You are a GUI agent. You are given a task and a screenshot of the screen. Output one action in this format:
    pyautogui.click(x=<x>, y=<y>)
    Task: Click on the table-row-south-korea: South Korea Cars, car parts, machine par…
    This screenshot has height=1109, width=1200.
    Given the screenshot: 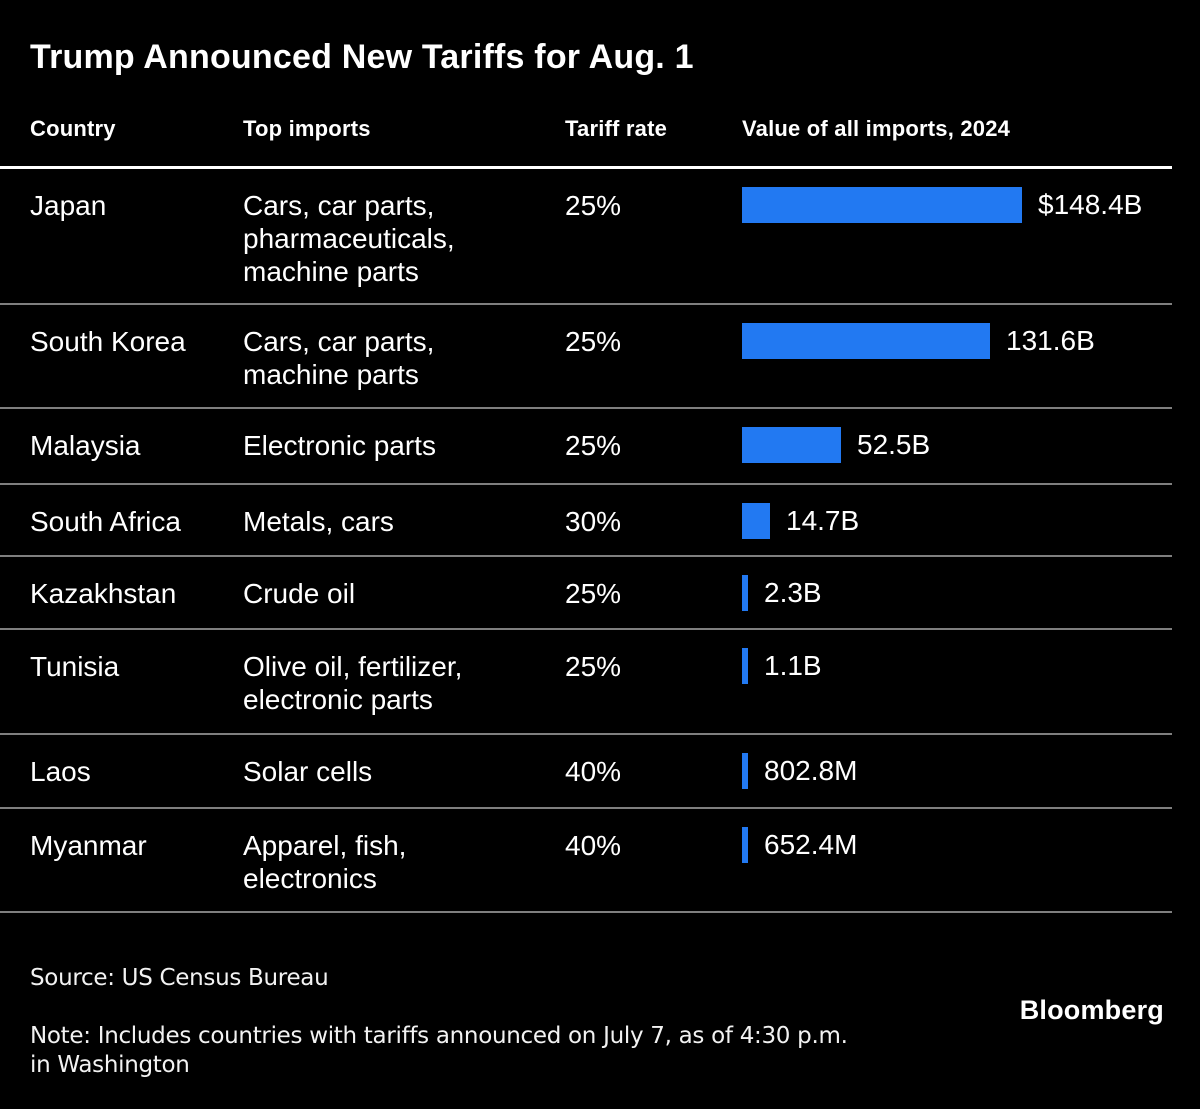 What is the action you would take?
    pyautogui.click(x=586, y=355)
    